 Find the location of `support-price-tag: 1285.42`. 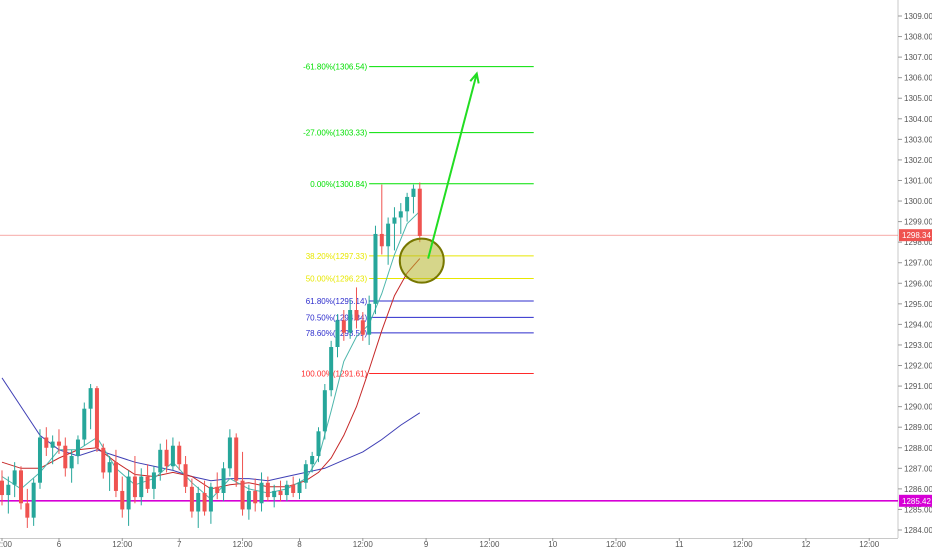

support-price-tag: 1285.42 is located at coordinates (916, 501).